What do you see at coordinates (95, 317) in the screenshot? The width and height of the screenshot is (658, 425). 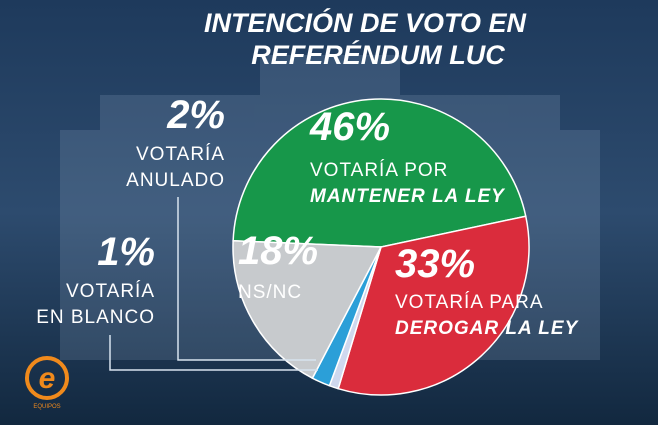 I see `category-label: EN BLANCO` at bounding box center [95, 317].